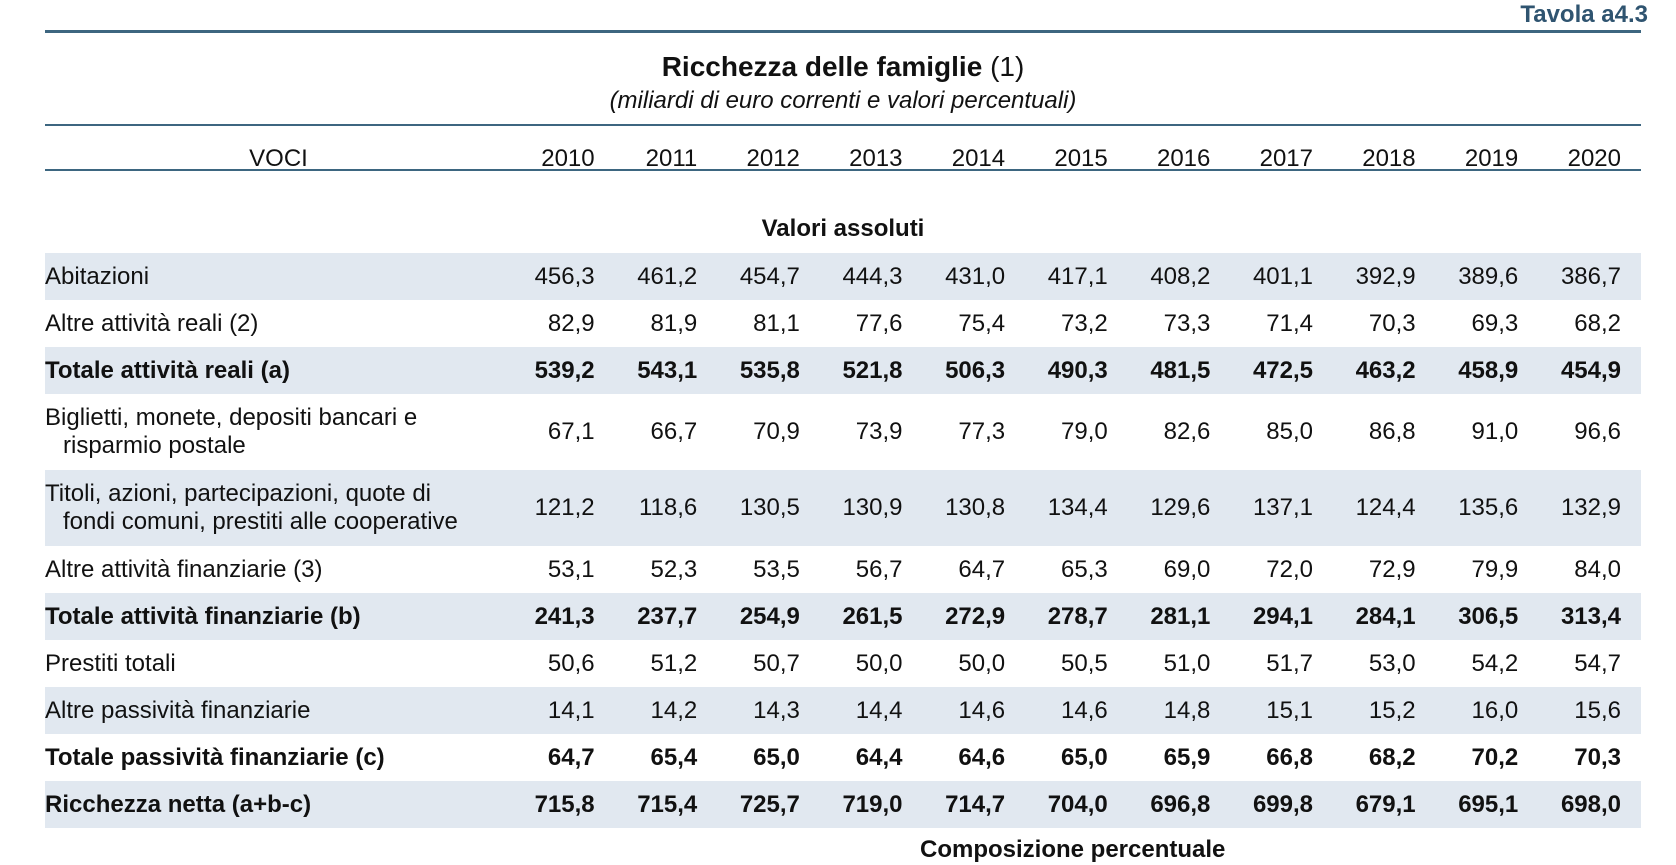 The height and width of the screenshot is (865, 1676). I want to click on row-label-continuation: risparmio postale, so click(154, 445).